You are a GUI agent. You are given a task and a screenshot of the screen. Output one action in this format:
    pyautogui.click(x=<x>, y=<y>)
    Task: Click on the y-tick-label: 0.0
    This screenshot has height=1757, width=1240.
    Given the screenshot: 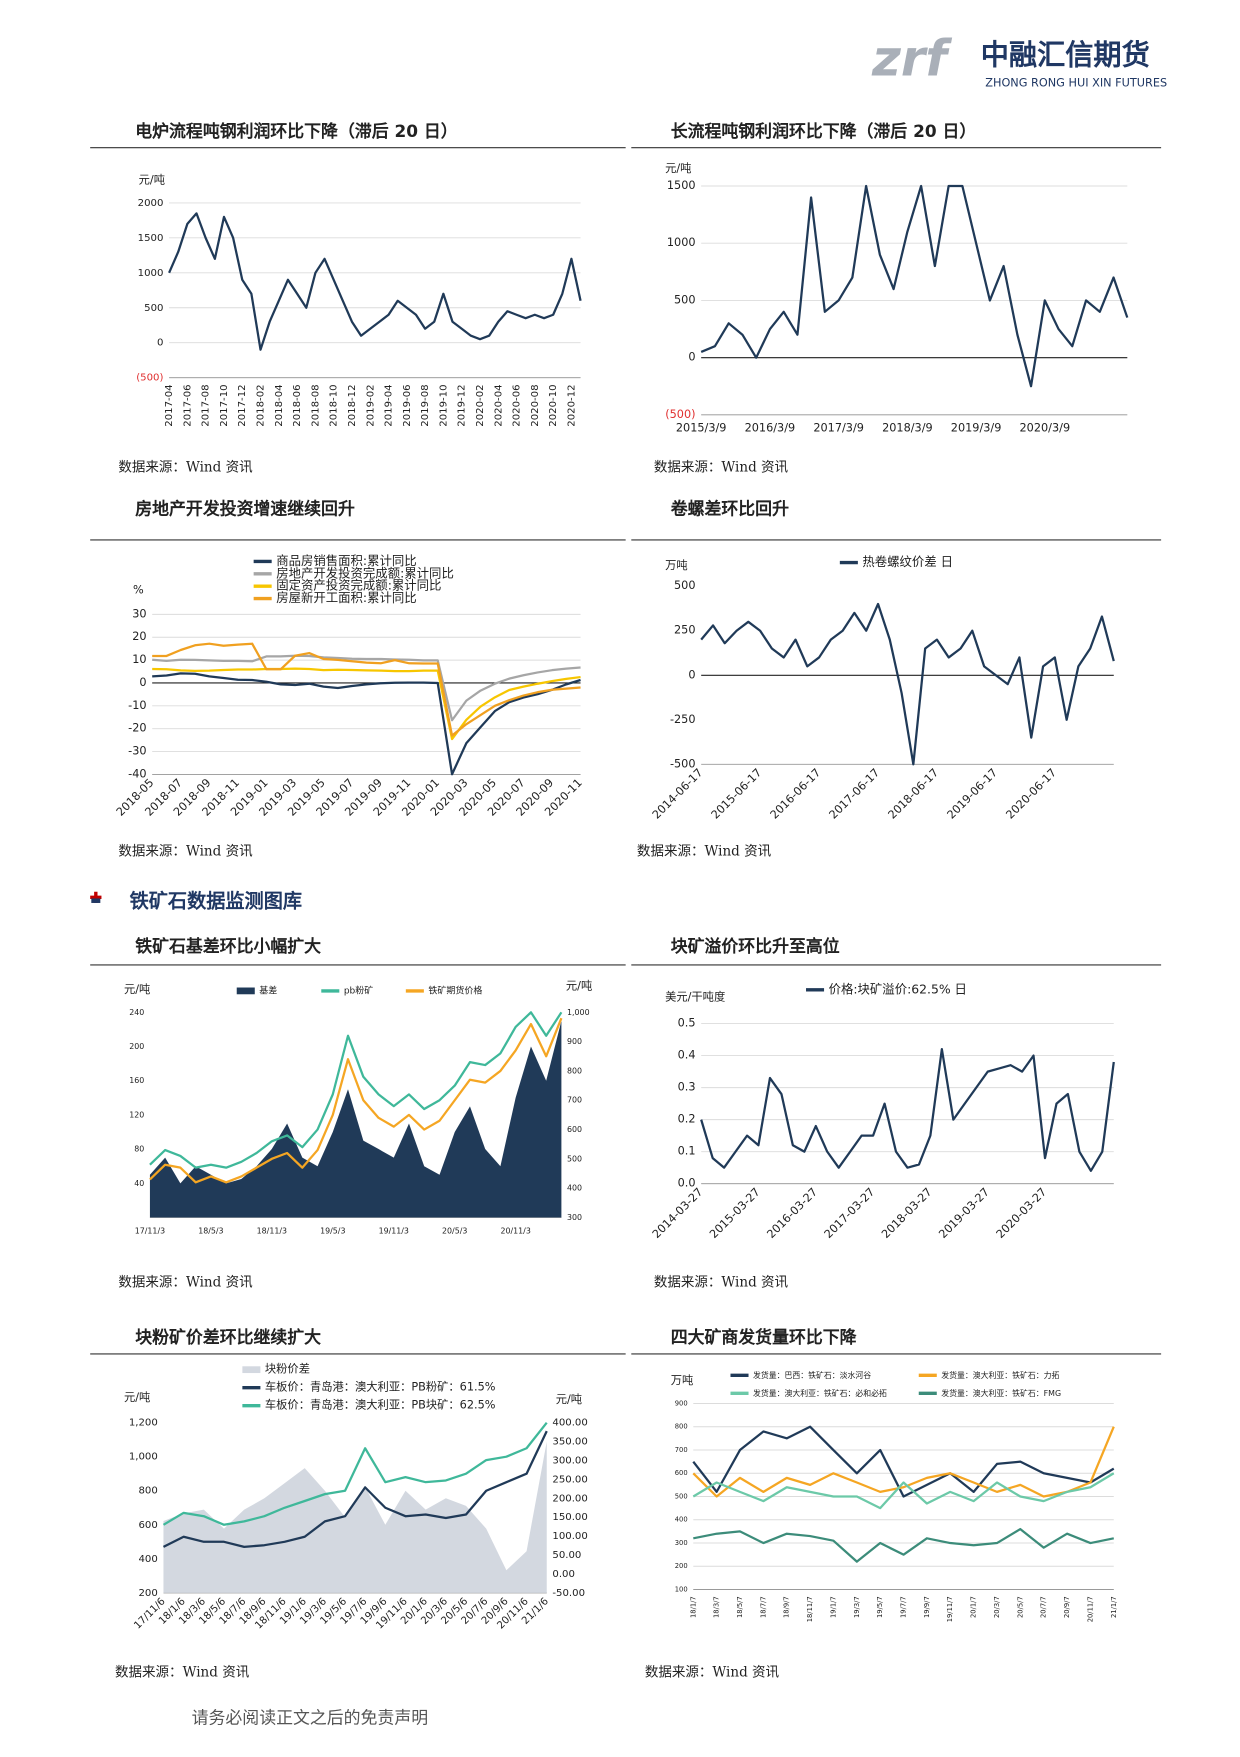 What is the action you would take?
    pyautogui.click(x=687, y=1183)
    